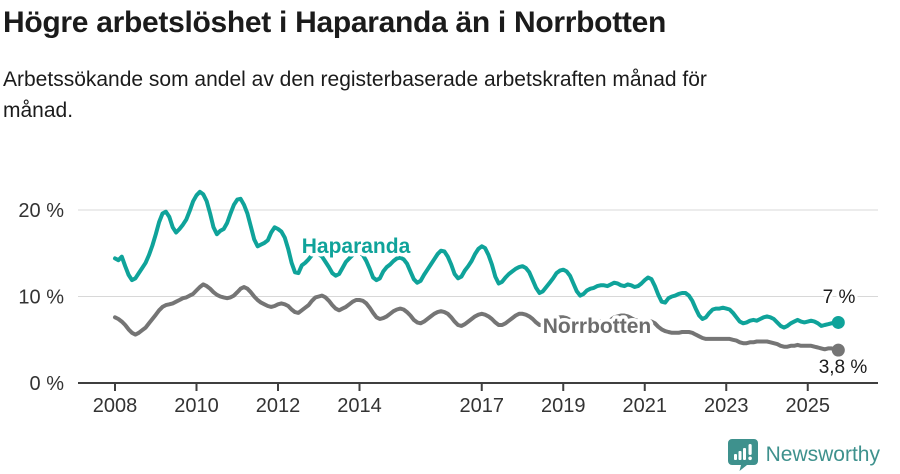 The image size is (900, 474). I want to click on end-label-norrbotten: 3,8 %, so click(843, 367).